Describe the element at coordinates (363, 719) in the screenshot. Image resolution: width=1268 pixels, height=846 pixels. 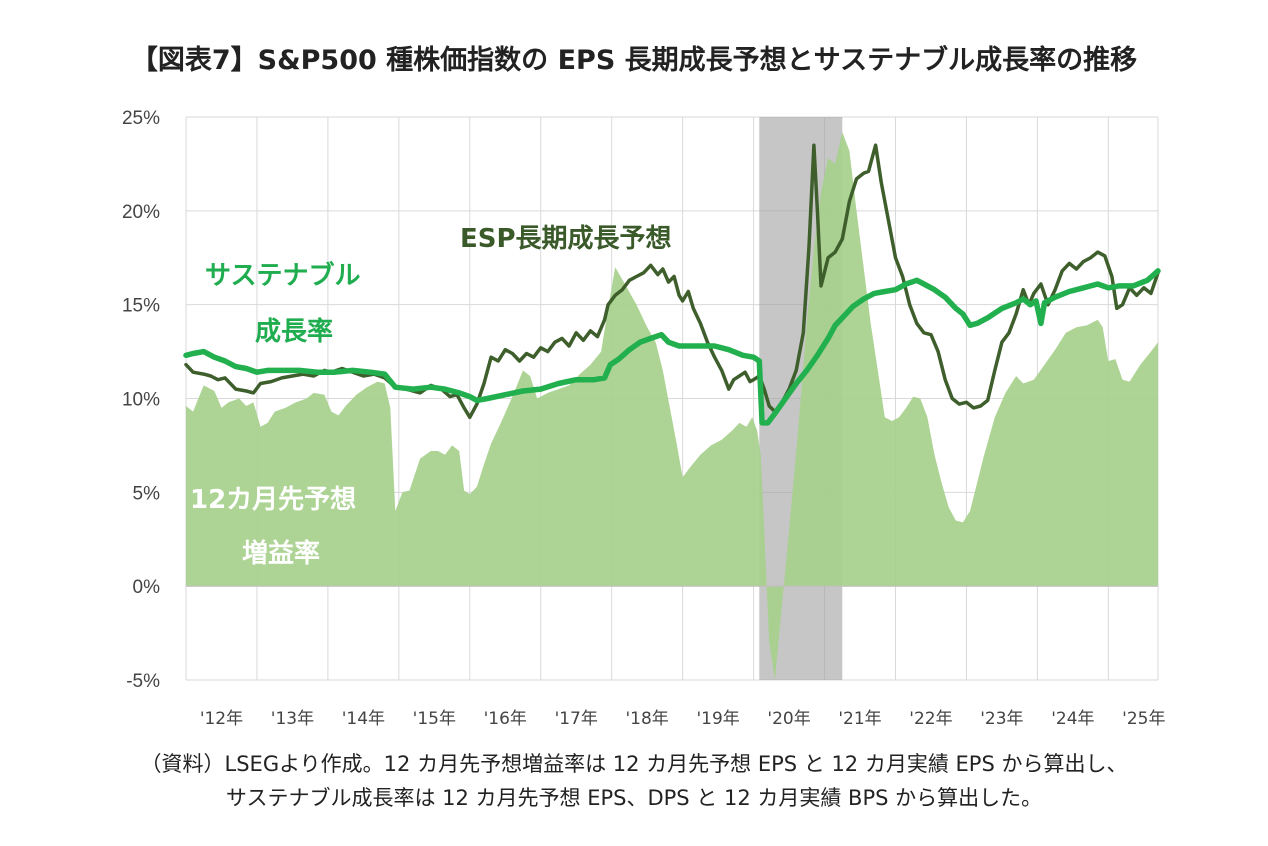
I see `x-tick-label: '14年` at that location.